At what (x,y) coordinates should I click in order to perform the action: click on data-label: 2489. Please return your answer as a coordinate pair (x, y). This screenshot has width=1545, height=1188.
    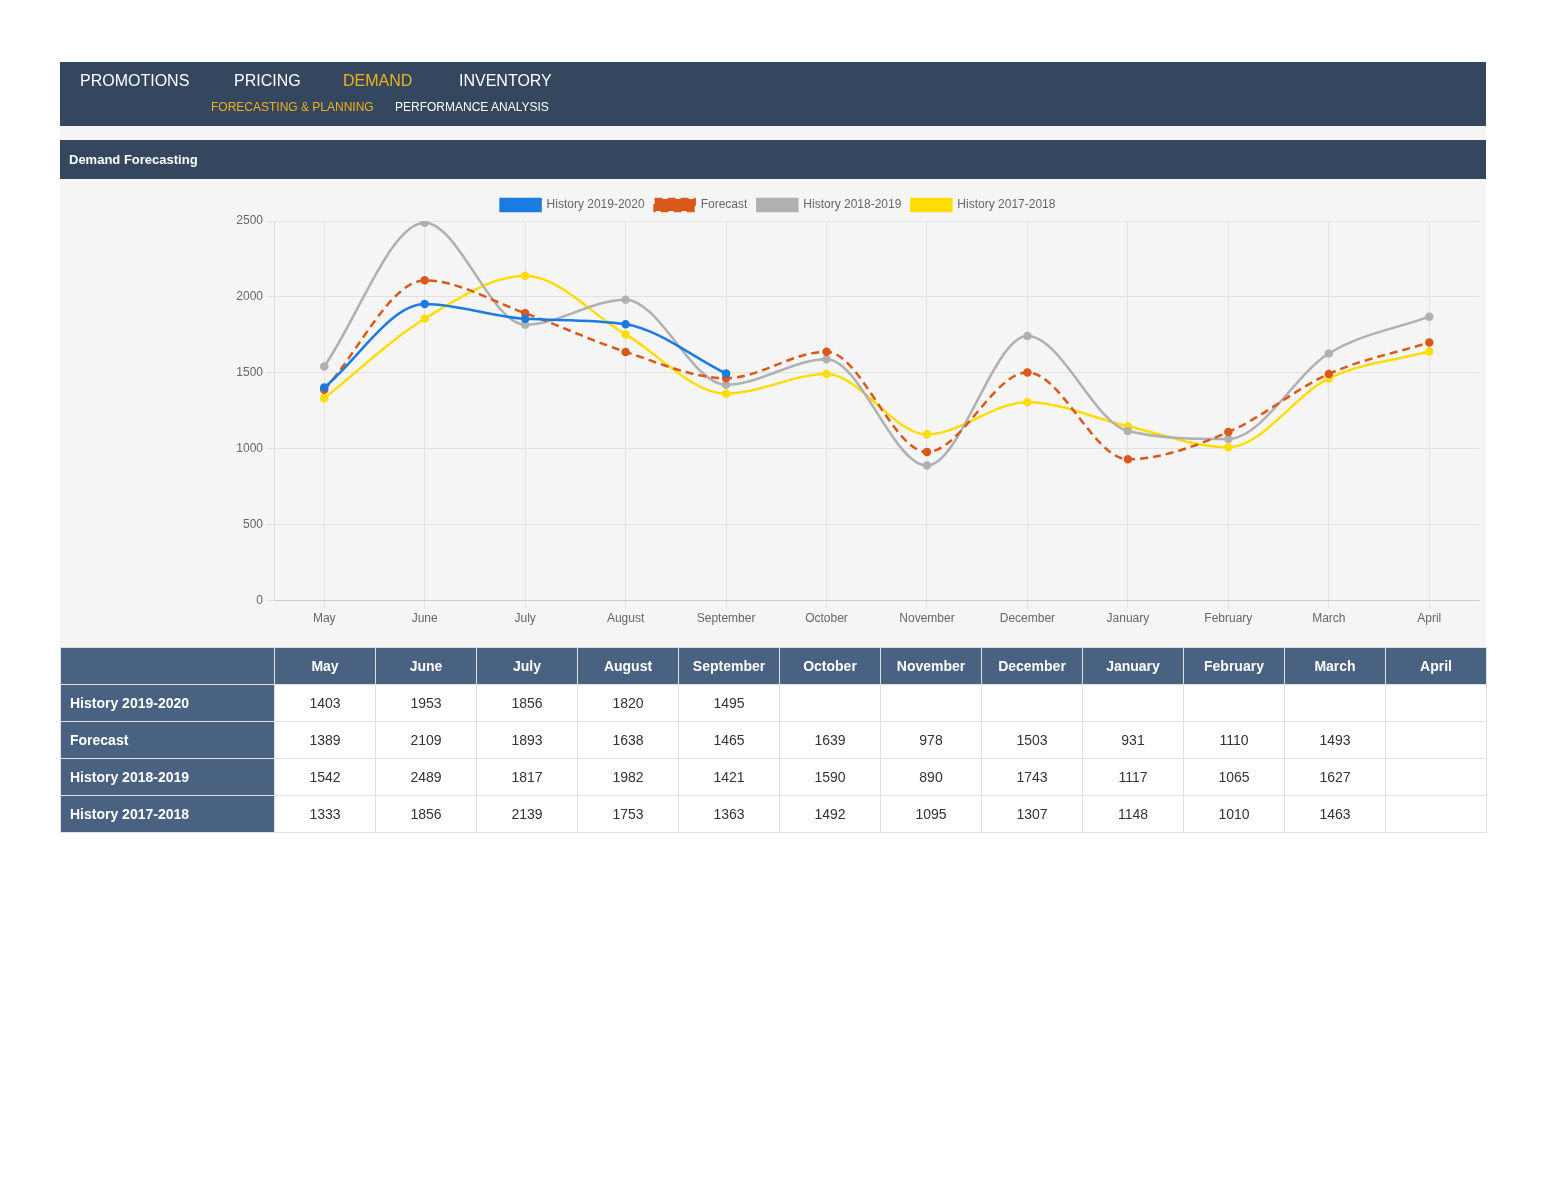
    Looking at the image, I should click on (426, 777).